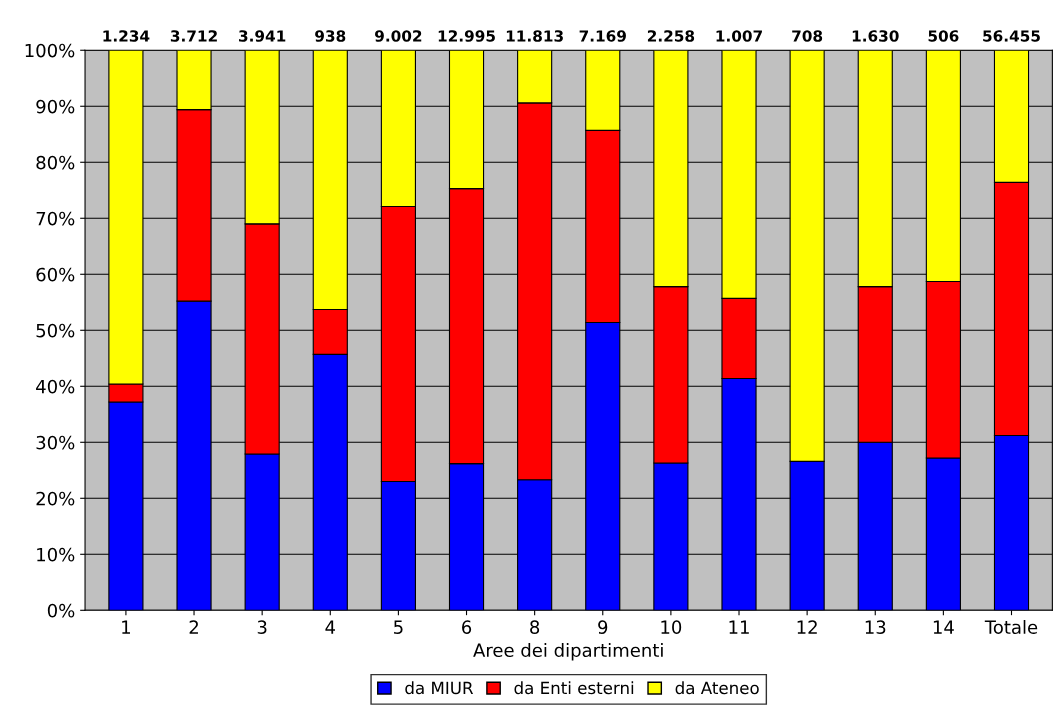 This screenshot has height=718, width=1063. What do you see at coordinates (61, 610) in the screenshot?
I see `y-tick-label: 0%` at bounding box center [61, 610].